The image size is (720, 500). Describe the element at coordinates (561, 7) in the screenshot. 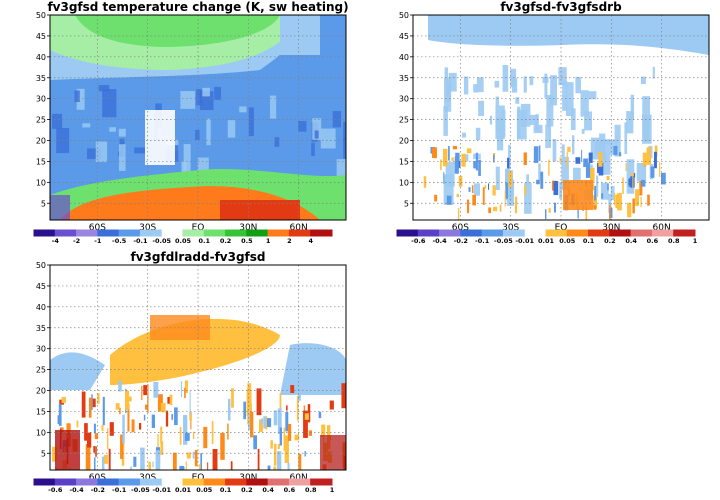

I see `chart-title: fv3gfsd-fv3gfsdrb` at that location.